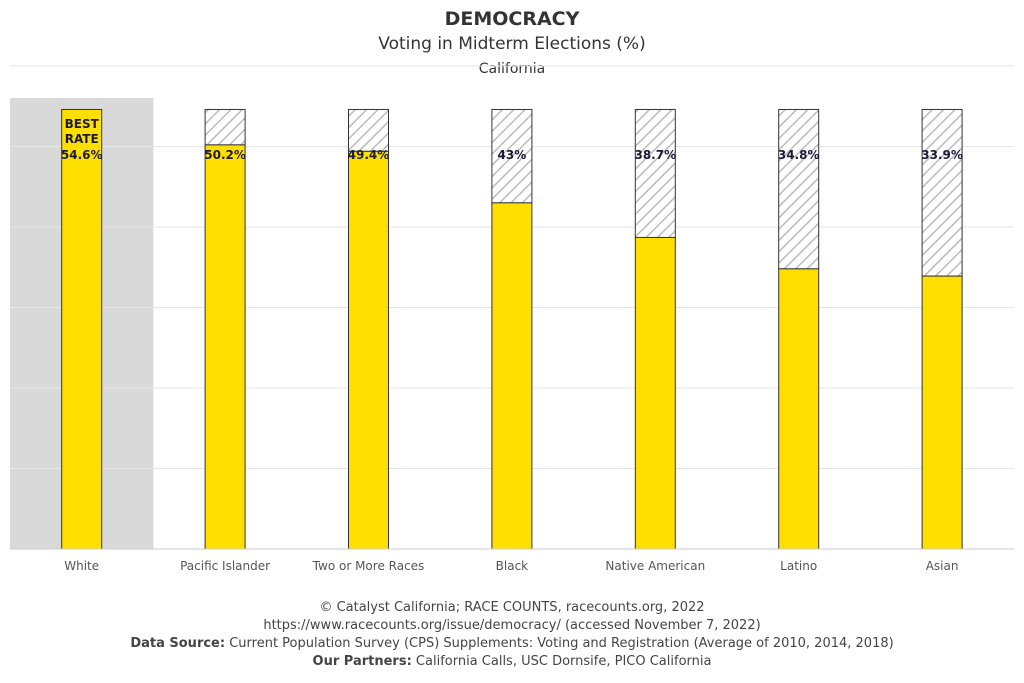 This screenshot has height=683, width=1024. I want to click on data-label: 38.7%, so click(655, 155).